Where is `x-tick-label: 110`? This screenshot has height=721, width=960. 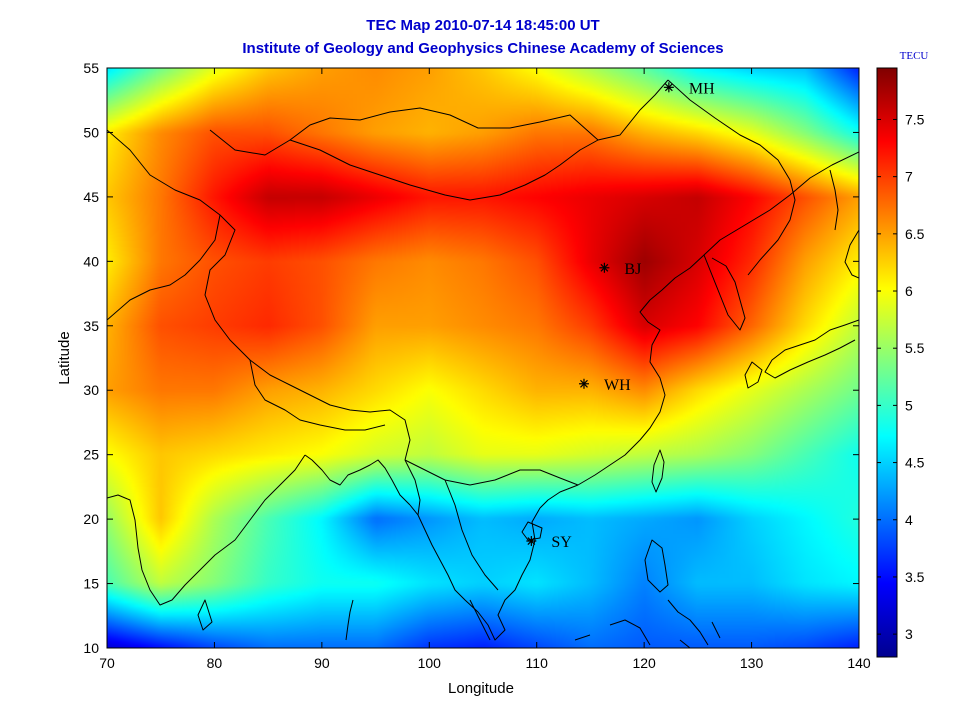
x-tick-label: 110 is located at coordinates (537, 663).